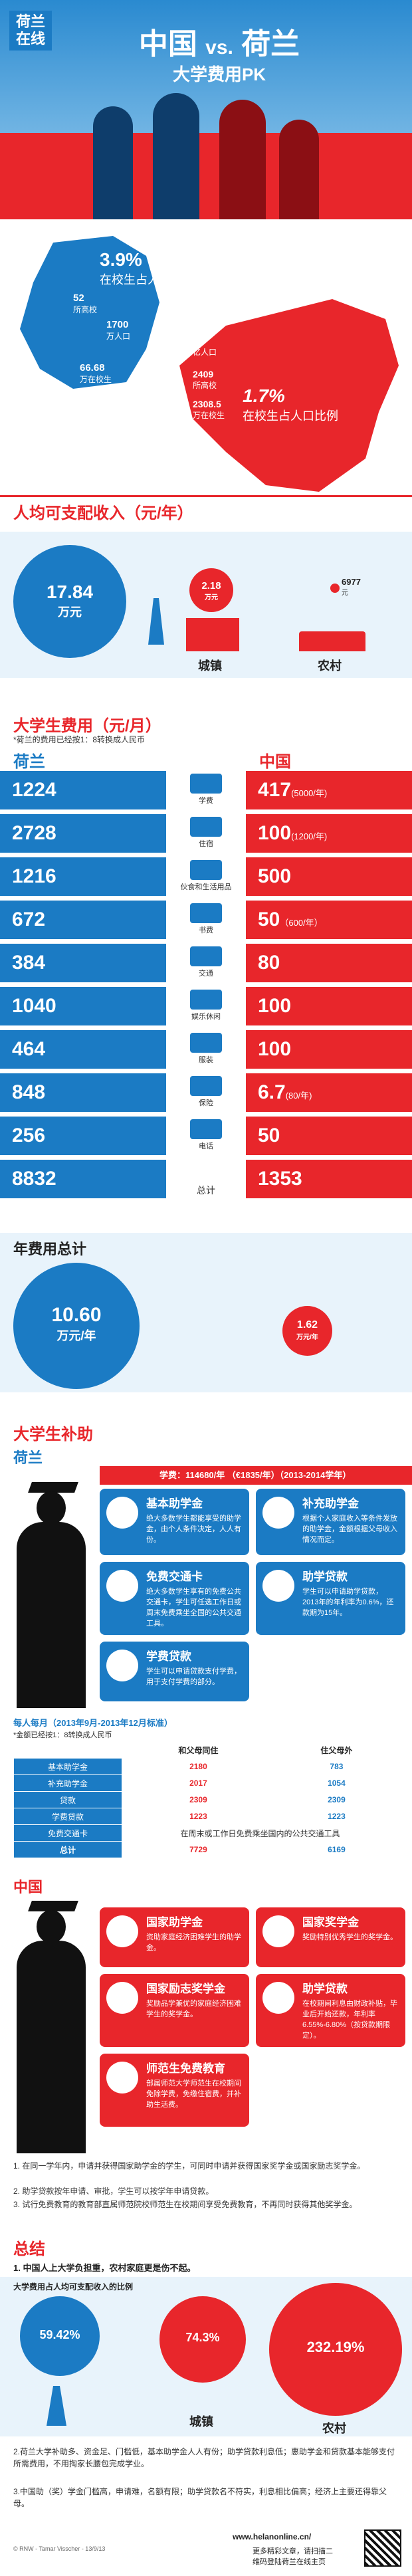  I want to click on bus-icon, so click(206, 956).